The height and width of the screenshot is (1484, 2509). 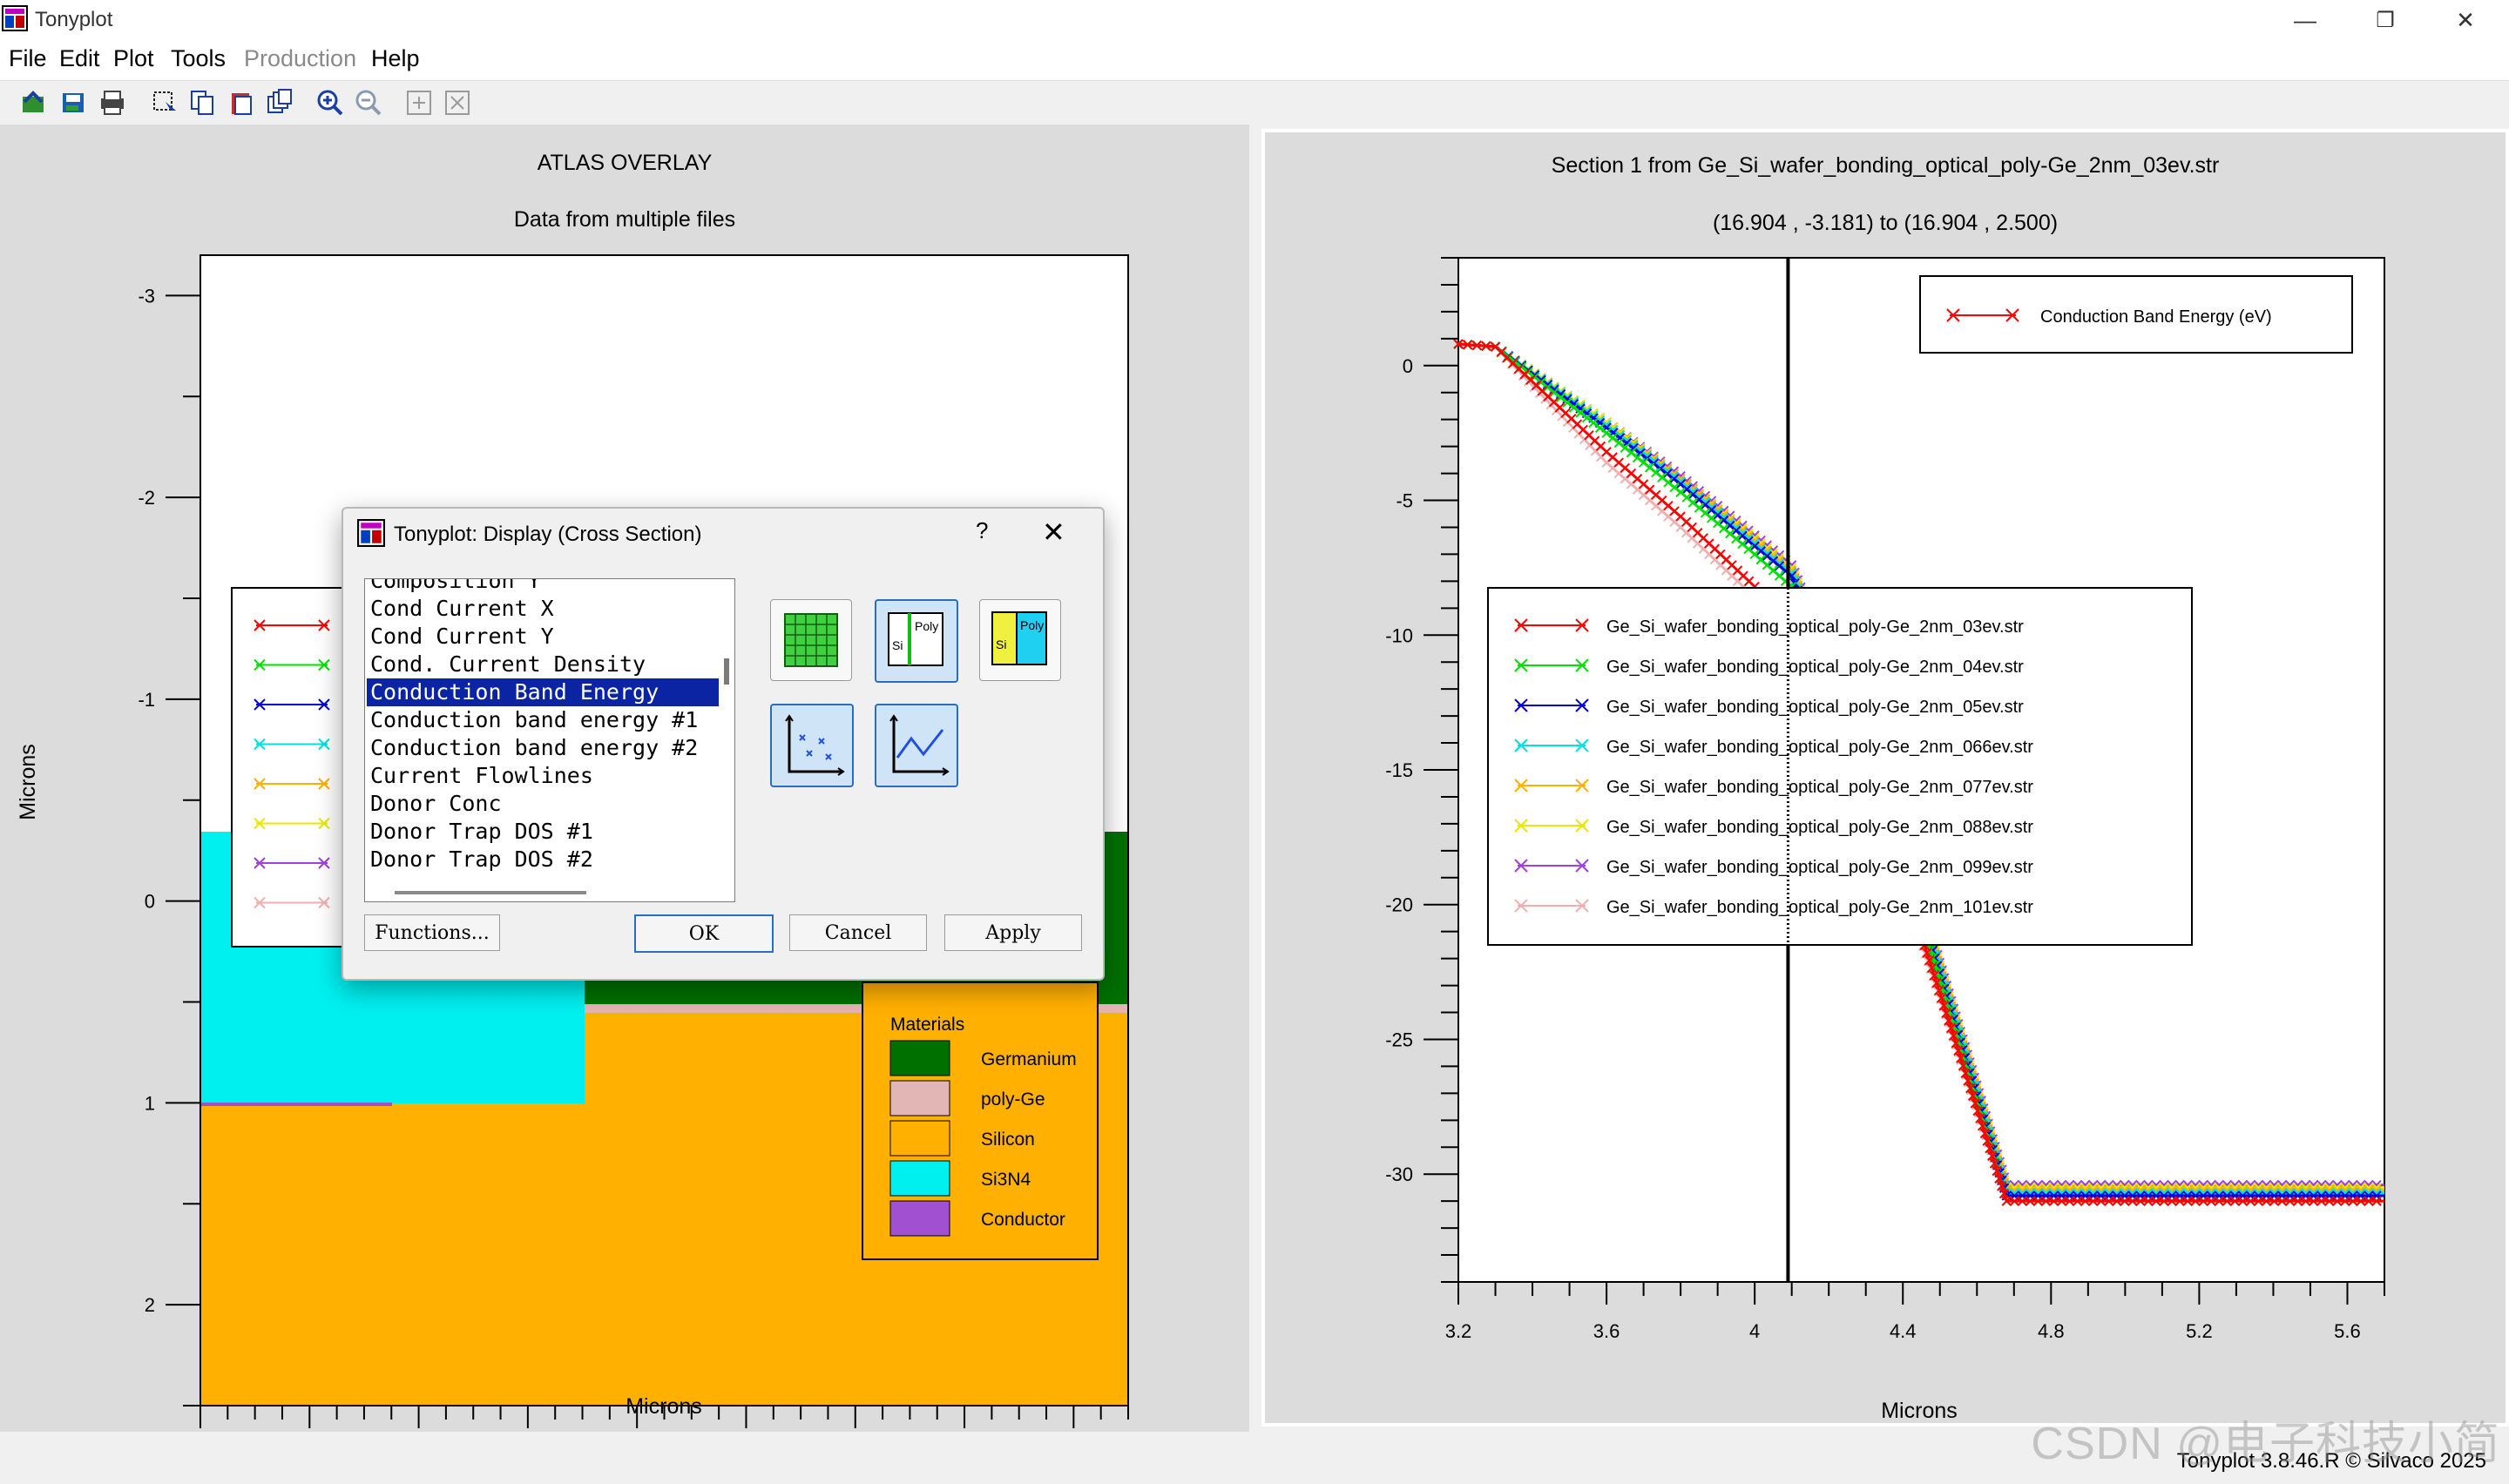 I want to click on left-ylabel: Microns, so click(x=28, y=782).